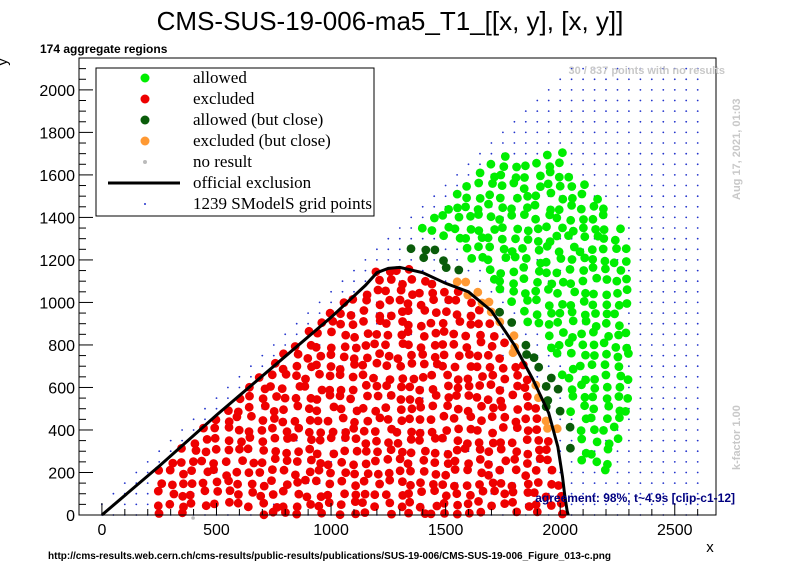 Image resolution: width=796 pixels, height=577 pixels. Describe the element at coordinates (220, 77) in the screenshot. I see `legend-label: allowed` at that location.